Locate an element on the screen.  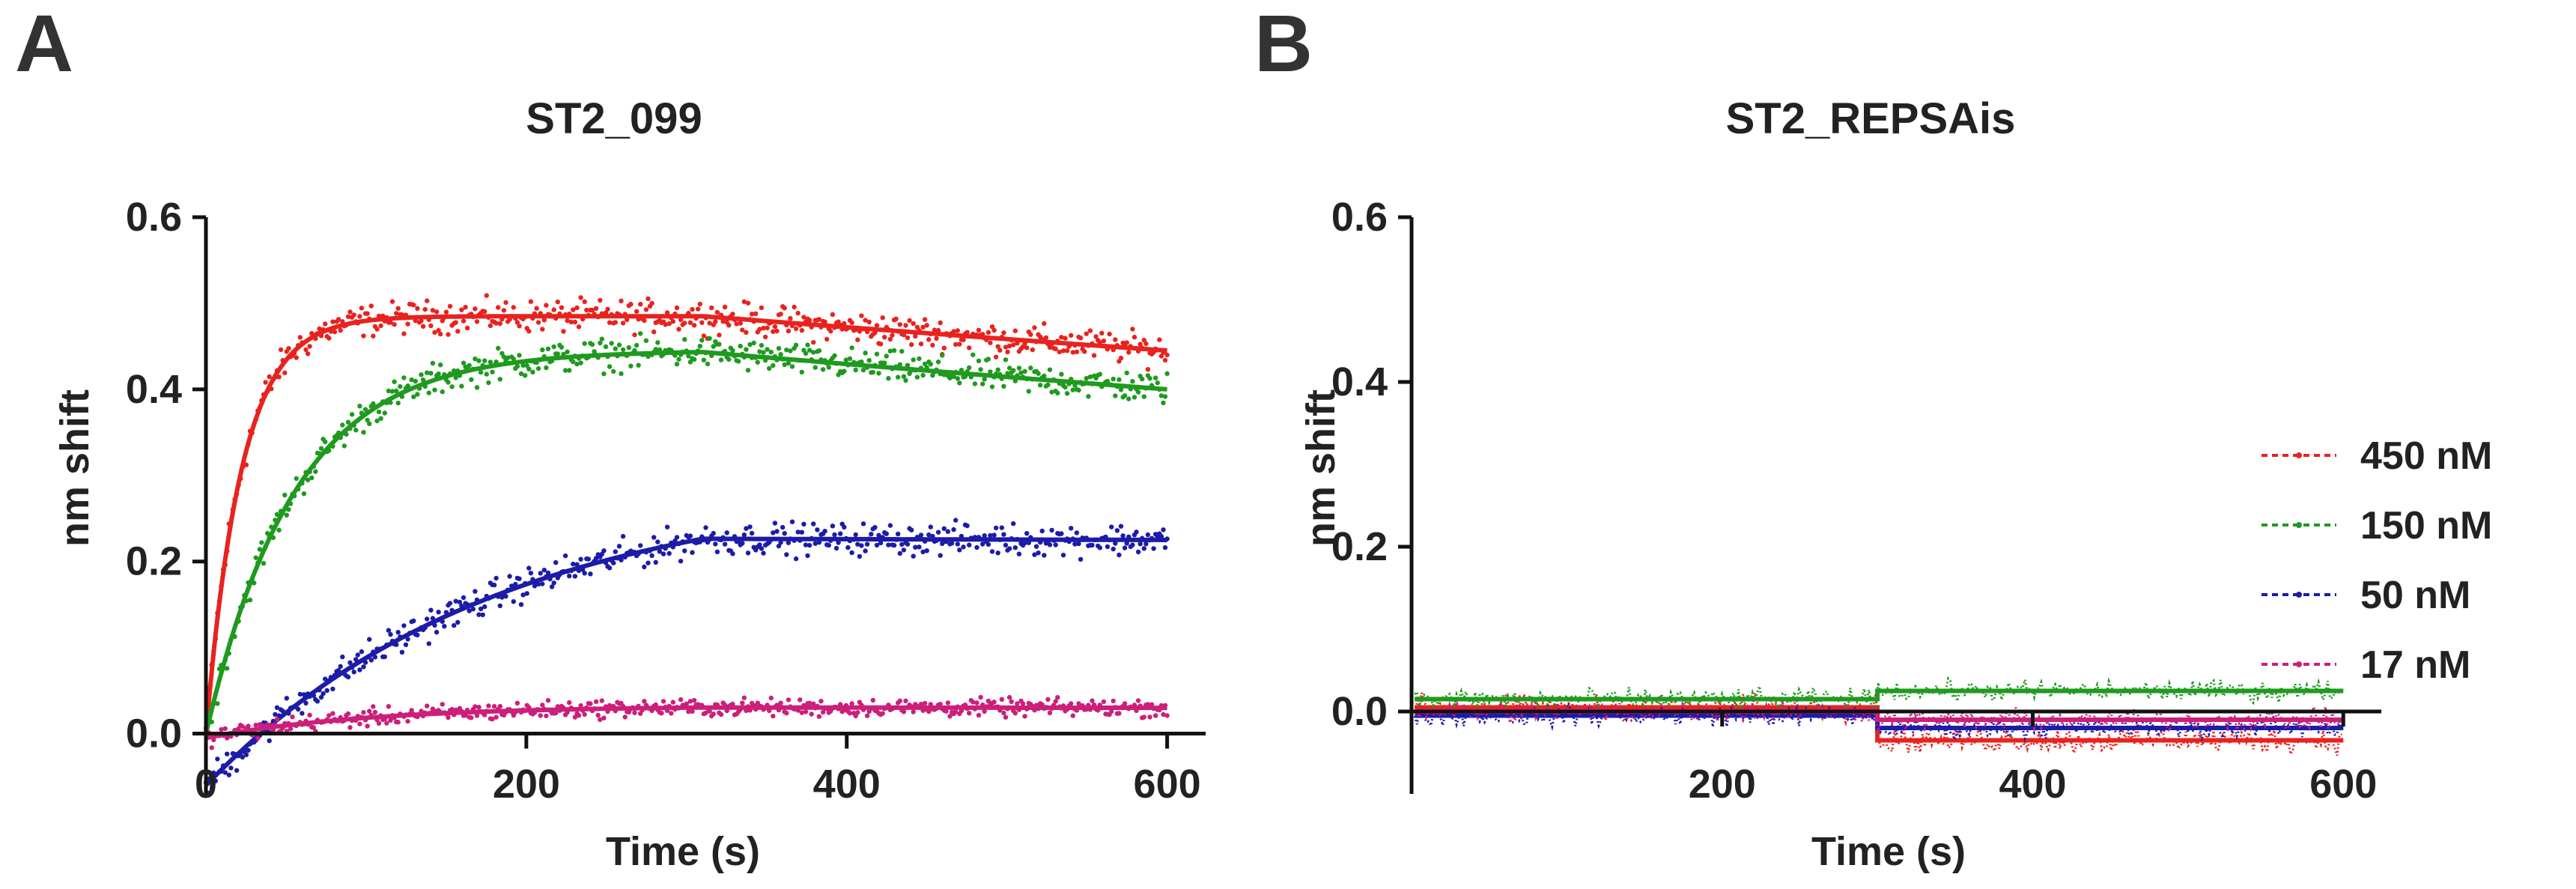
panel-a-fit-line-17nm is located at coordinates (686, 723).